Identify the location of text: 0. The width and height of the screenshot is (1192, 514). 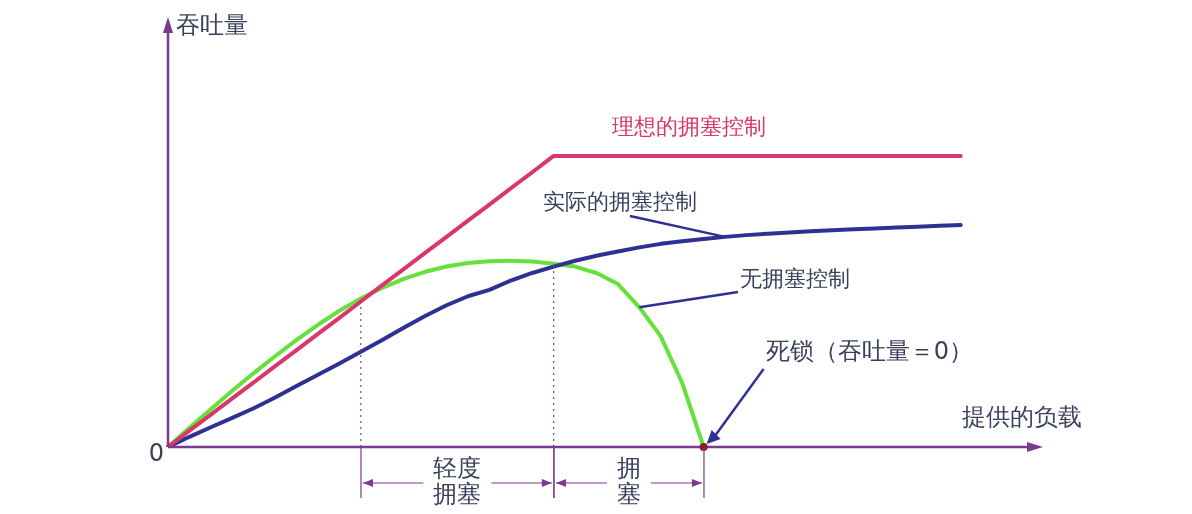
(156, 453).